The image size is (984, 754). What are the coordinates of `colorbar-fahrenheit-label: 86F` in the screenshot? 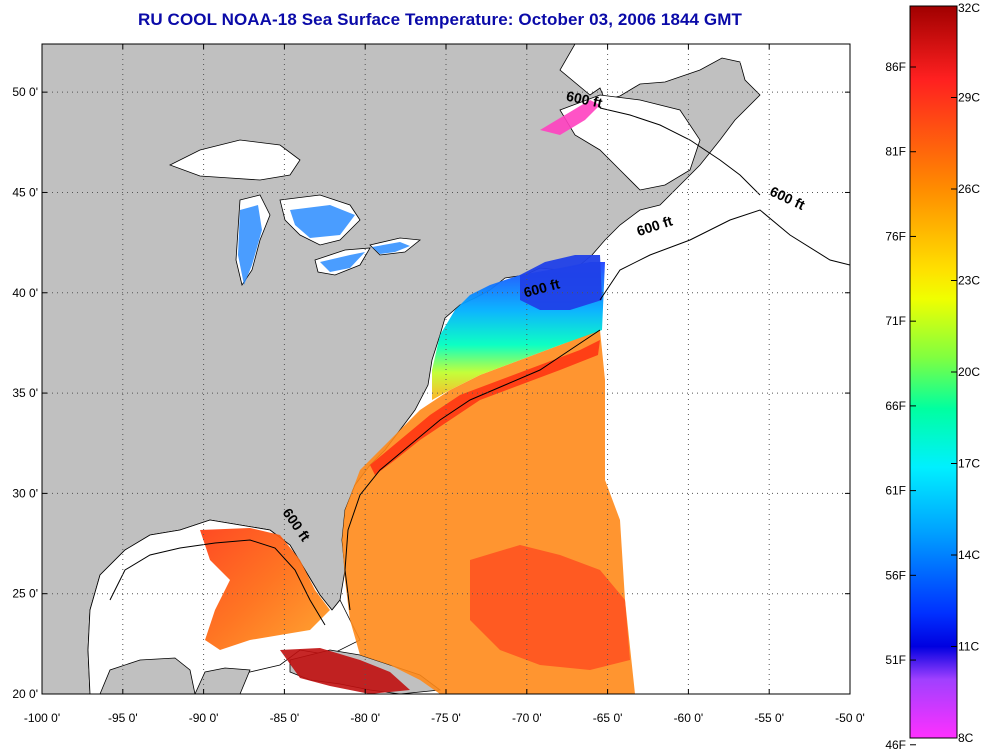 It's located at (895, 67).